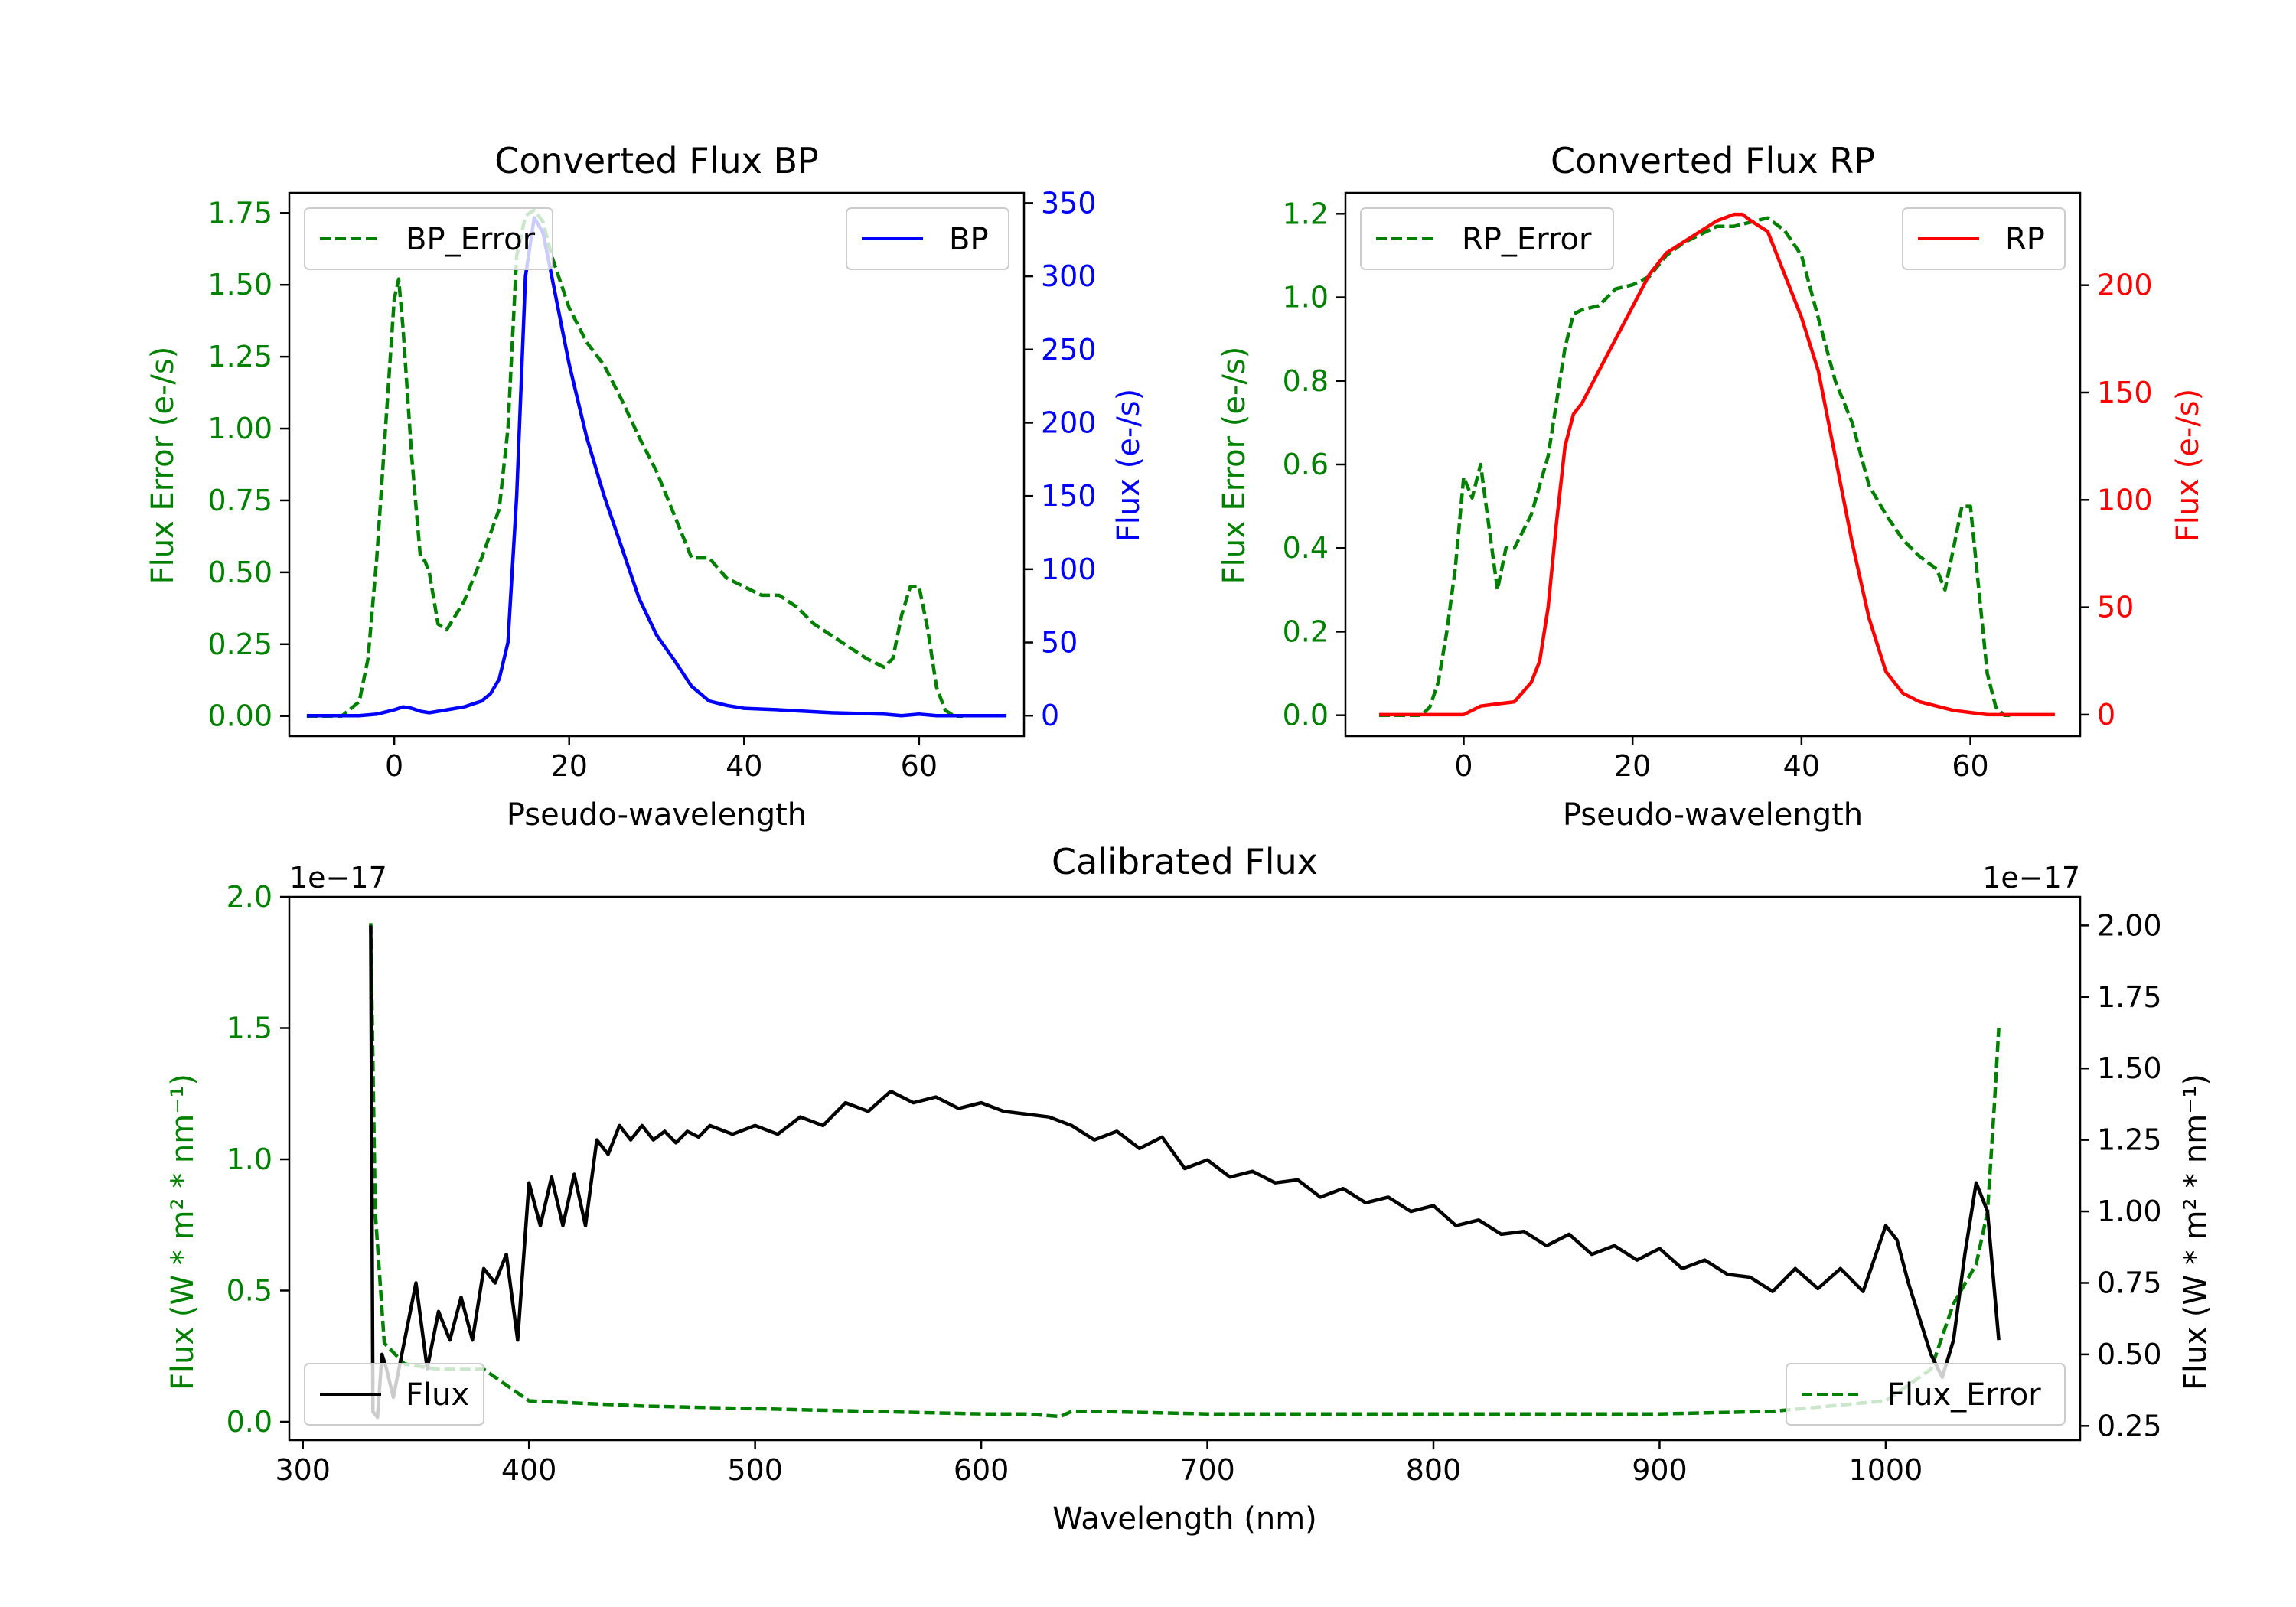 The height and width of the screenshot is (1607, 2296). Describe the element at coordinates (1207, 1470) in the screenshot. I see `cal-xtick-label: 700` at that location.